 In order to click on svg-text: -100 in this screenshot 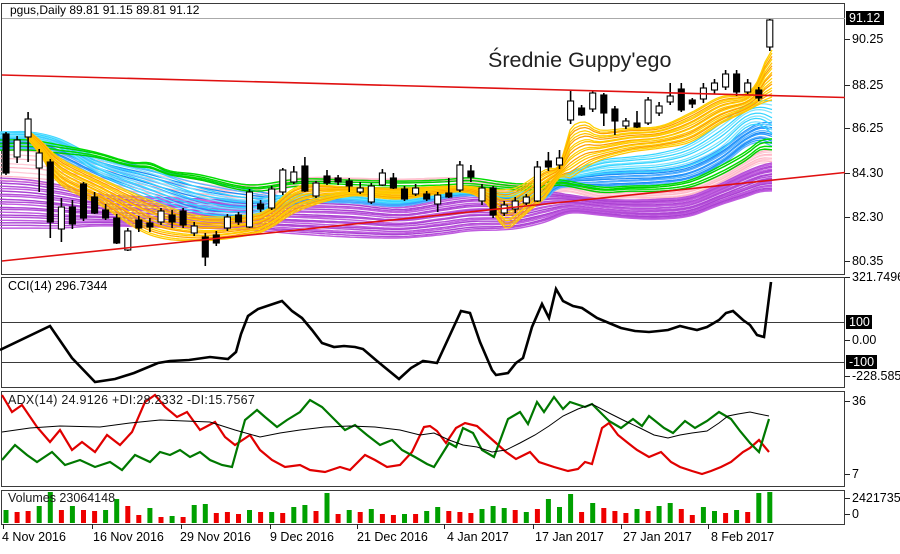, I will do `click(861, 362)`.